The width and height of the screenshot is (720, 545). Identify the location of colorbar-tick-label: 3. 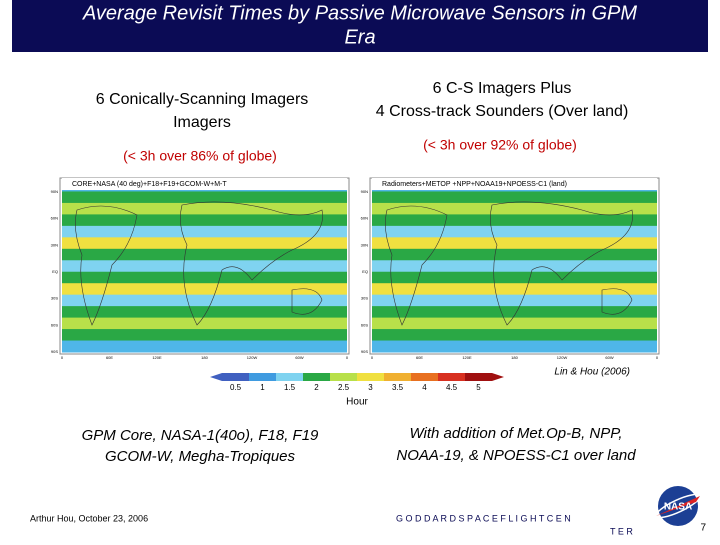
(370, 387).